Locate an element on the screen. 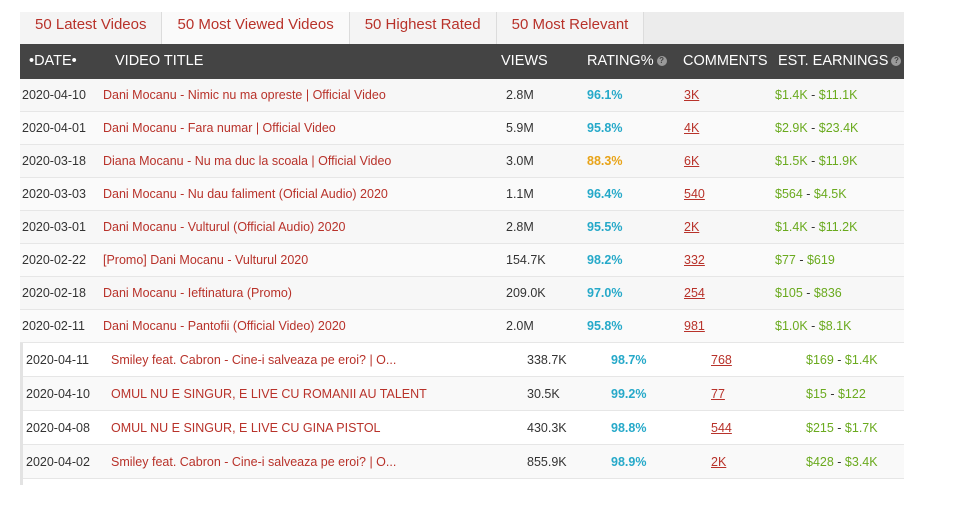 Image resolution: width=960 pixels, height=524 pixels. earnings-low: $105 is located at coordinates (789, 293).